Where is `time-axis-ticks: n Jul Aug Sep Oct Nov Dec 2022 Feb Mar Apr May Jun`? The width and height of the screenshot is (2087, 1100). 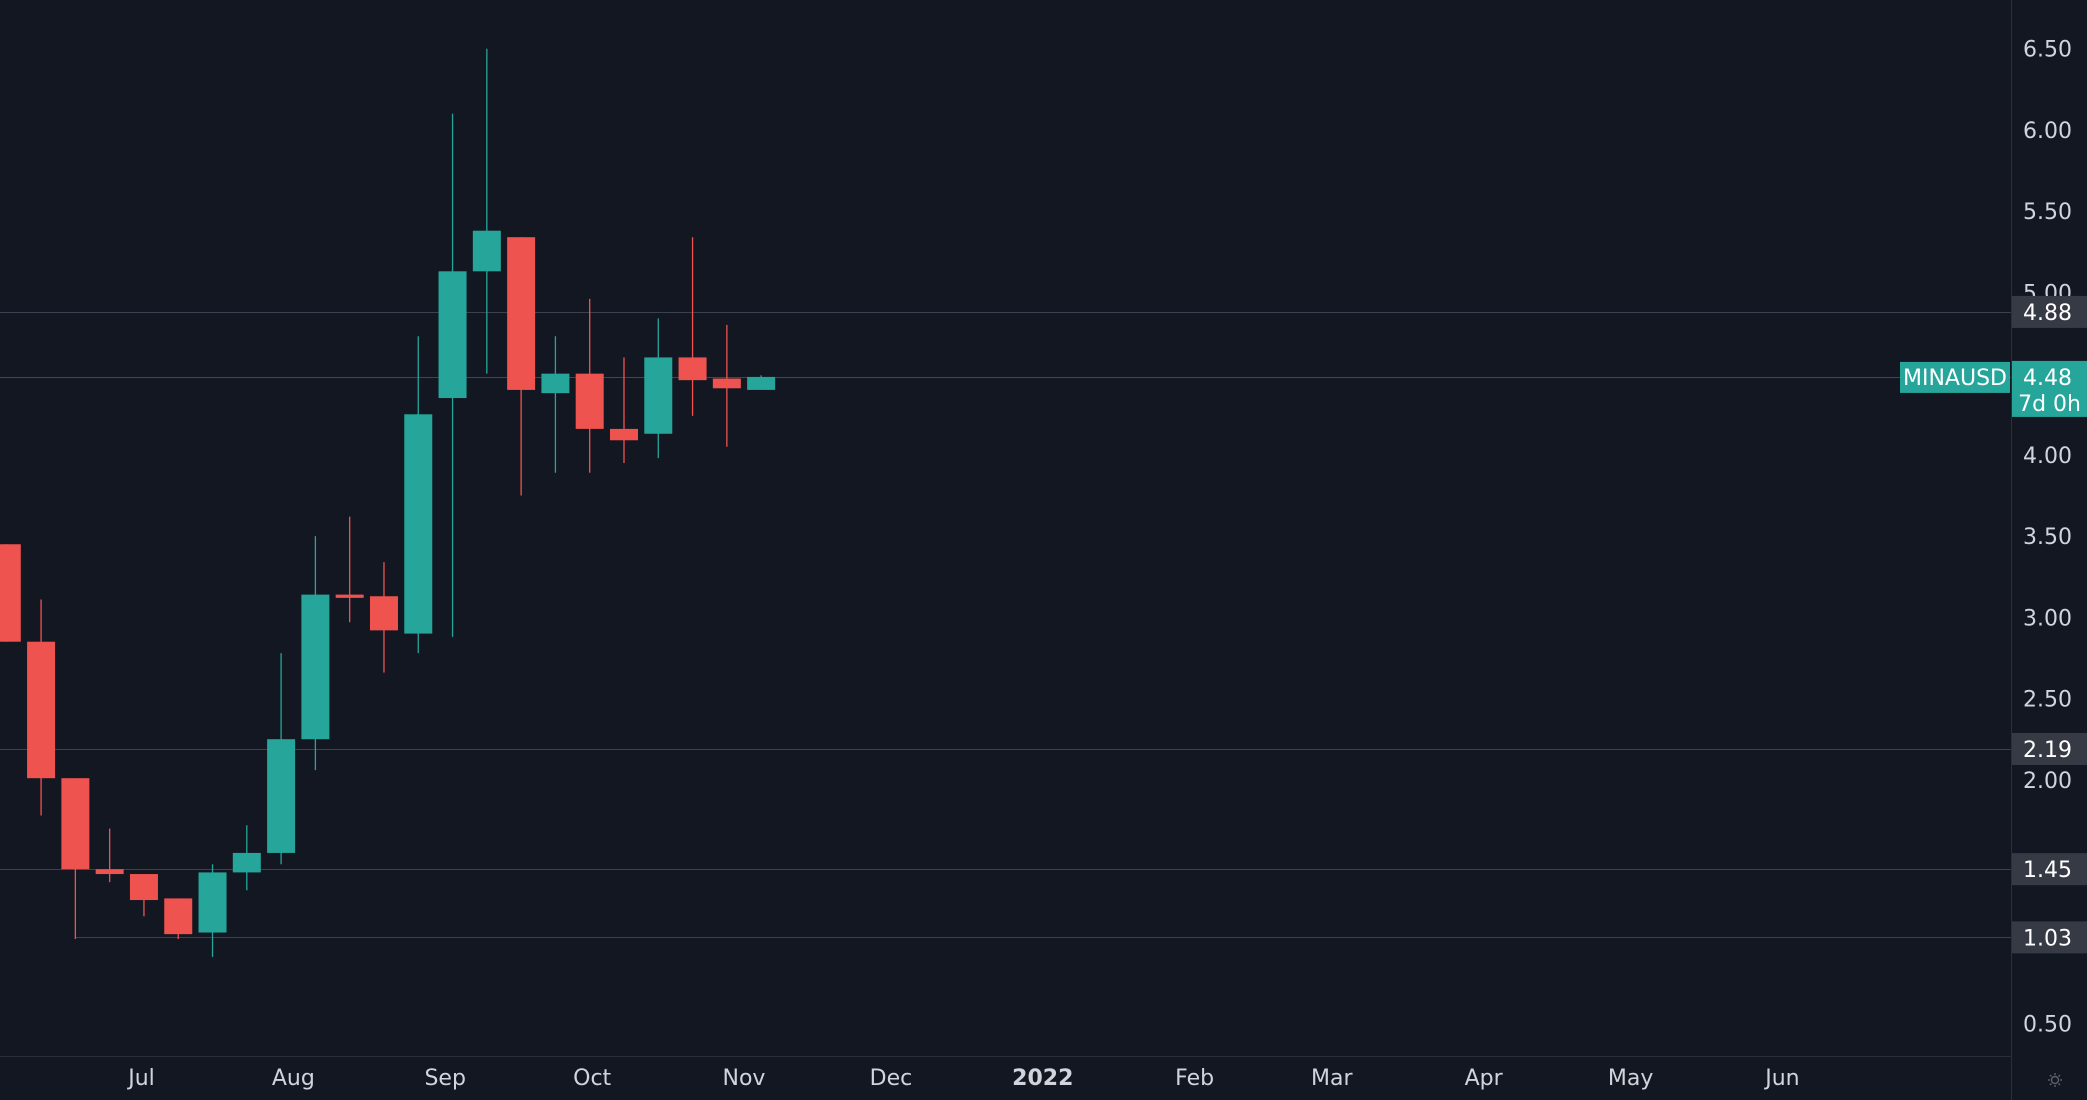 time-axis-ticks: n Jul Aug Sep Oct Nov Dec 2022 Feb Mar Apr May Jun is located at coordinates (900, 1078).